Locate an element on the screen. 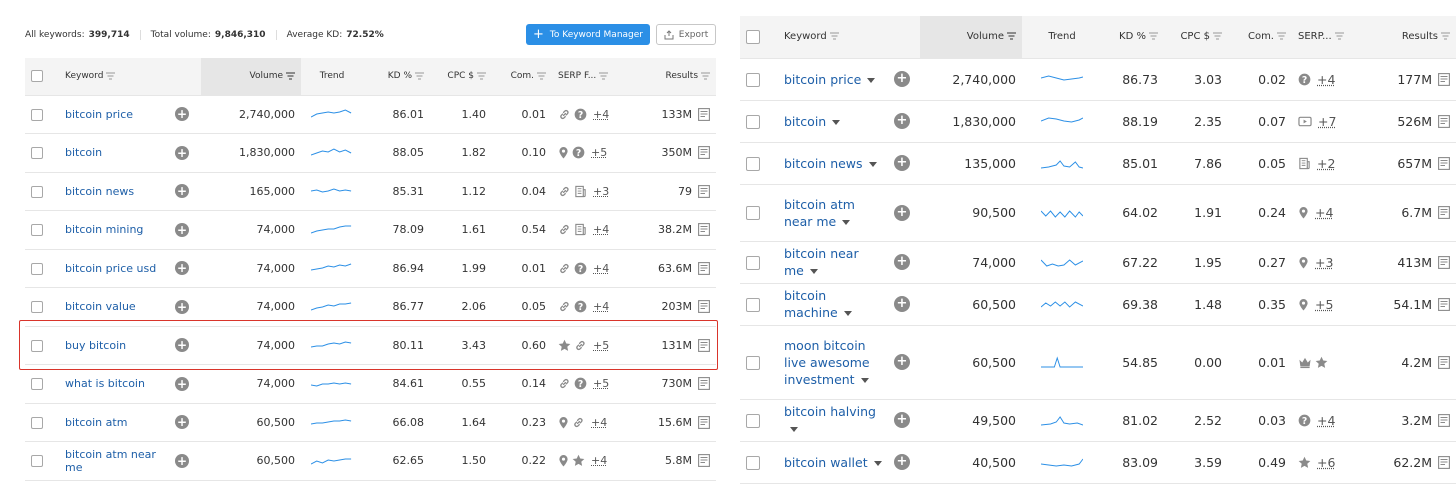 This screenshot has width=1456, height=494. export-button: Export is located at coordinates (686, 34).